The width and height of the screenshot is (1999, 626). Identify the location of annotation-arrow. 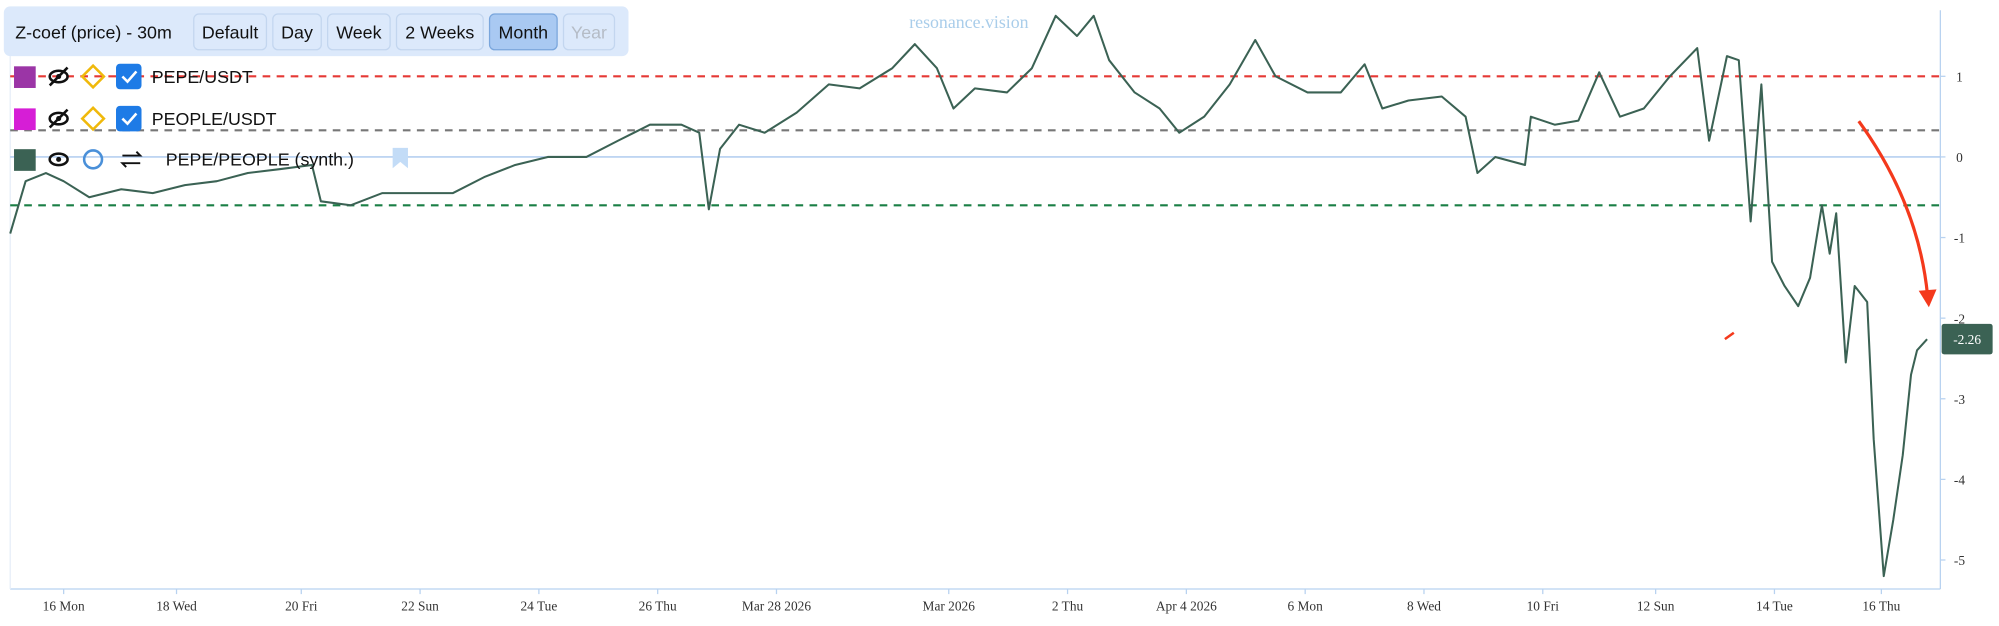
(1893, 208).